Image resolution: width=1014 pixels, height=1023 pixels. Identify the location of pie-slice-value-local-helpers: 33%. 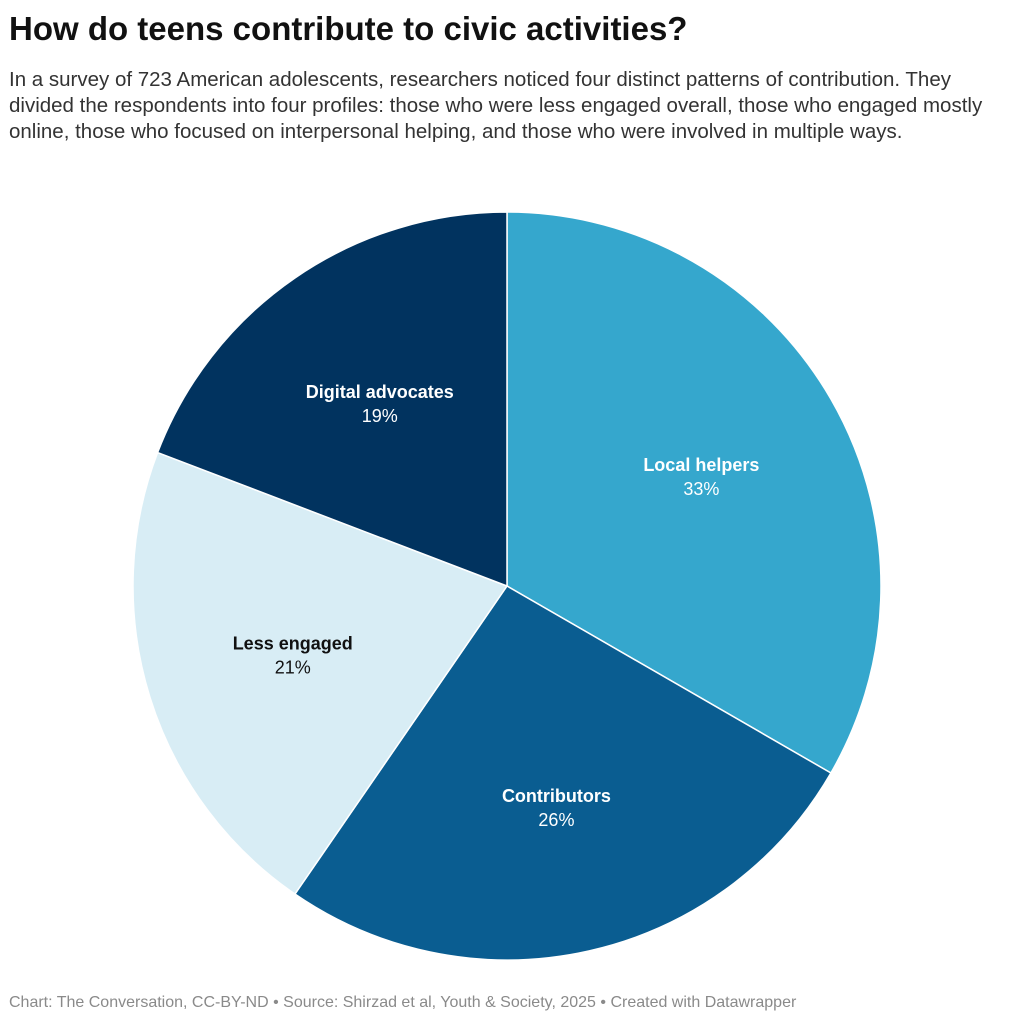
(701, 489).